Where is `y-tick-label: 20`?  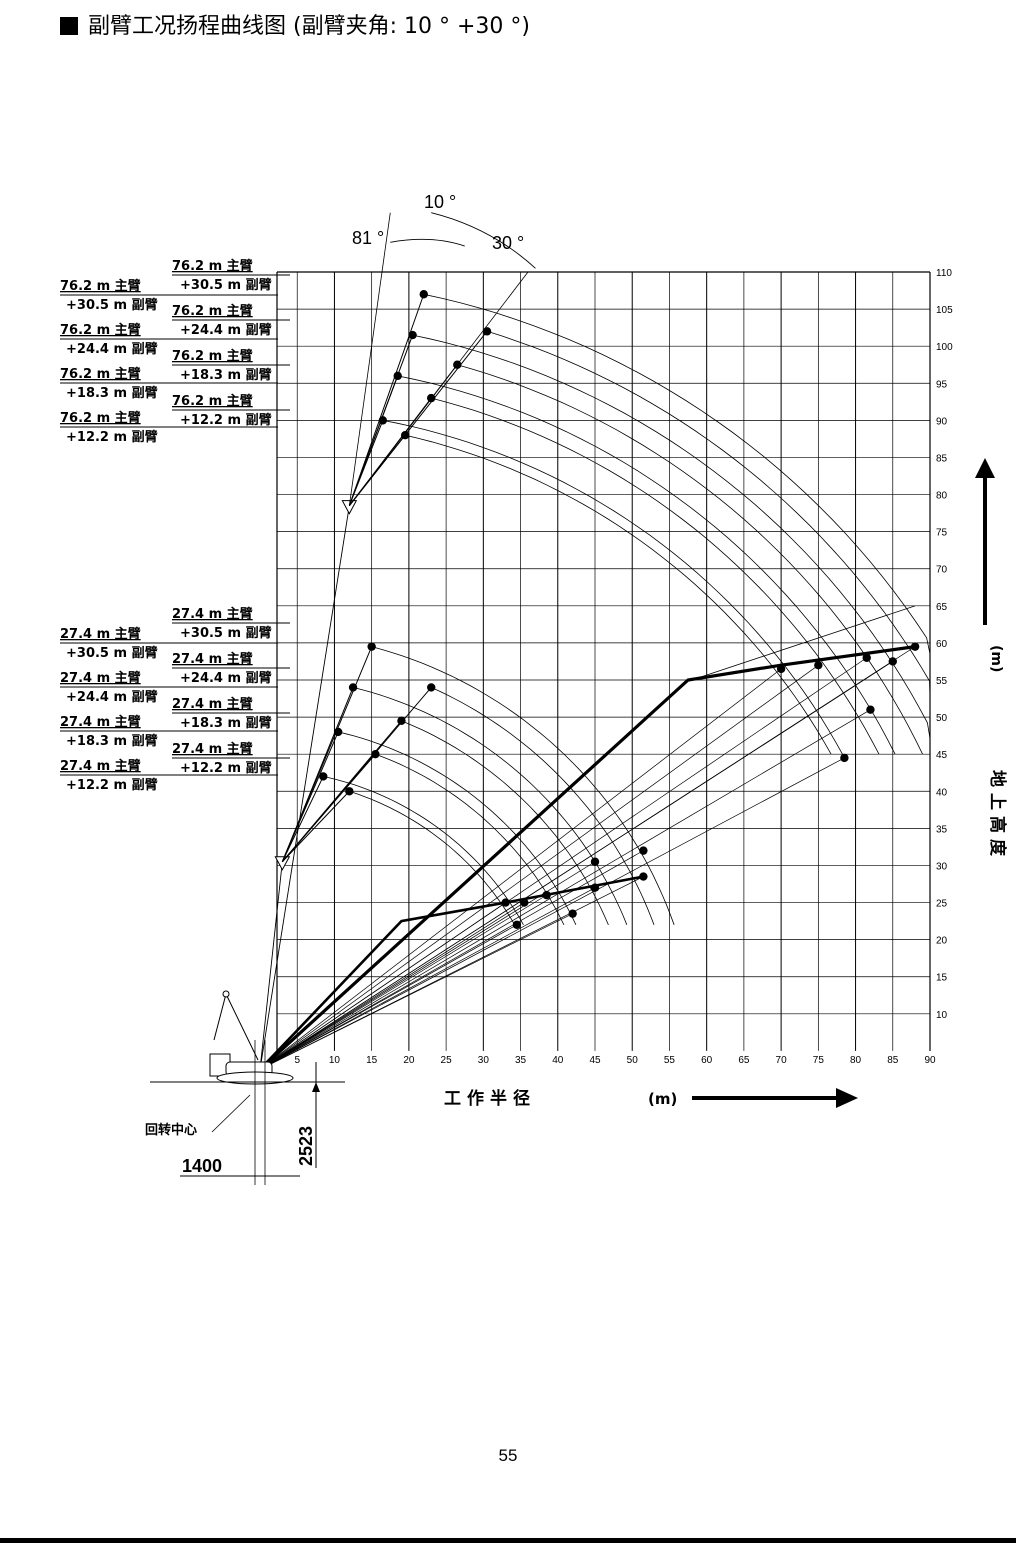
y-tick-label: 20 is located at coordinates (942, 941).